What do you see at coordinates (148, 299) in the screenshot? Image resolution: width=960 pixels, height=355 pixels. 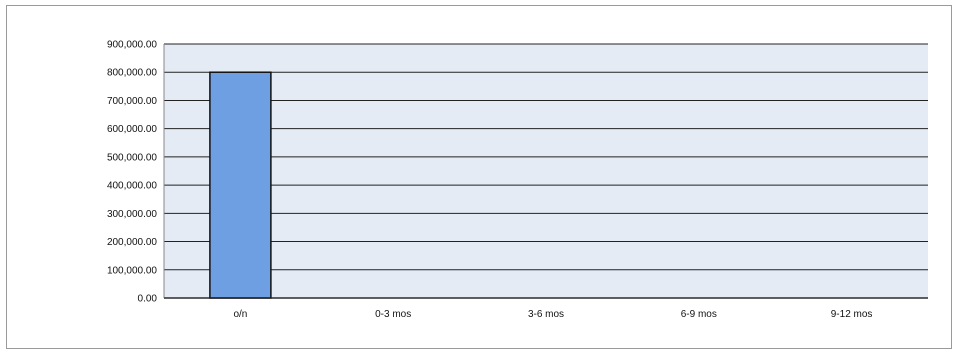 I see `y-tick-label: 0.00` at bounding box center [148, 299].